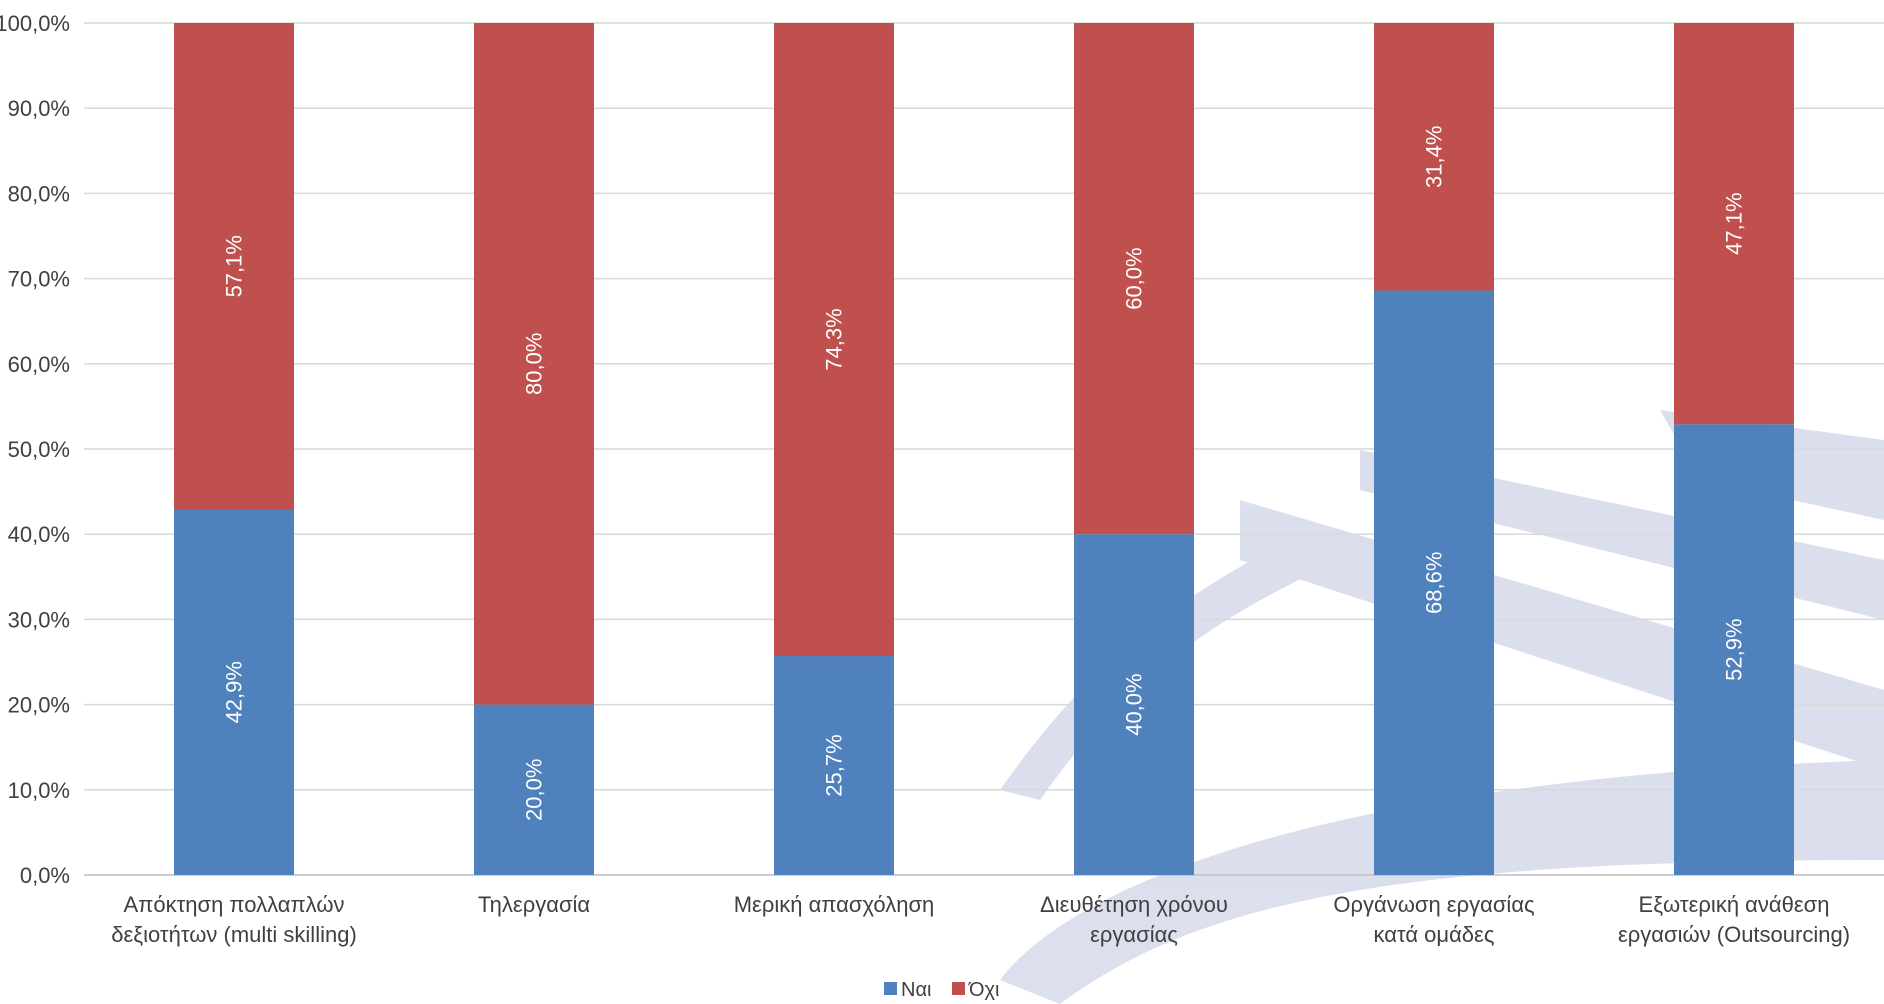 Image resolution: width=1884 pixels, height=1004 pixels. I want to click on y-tick-label: 50,0%, so click(39, 449).